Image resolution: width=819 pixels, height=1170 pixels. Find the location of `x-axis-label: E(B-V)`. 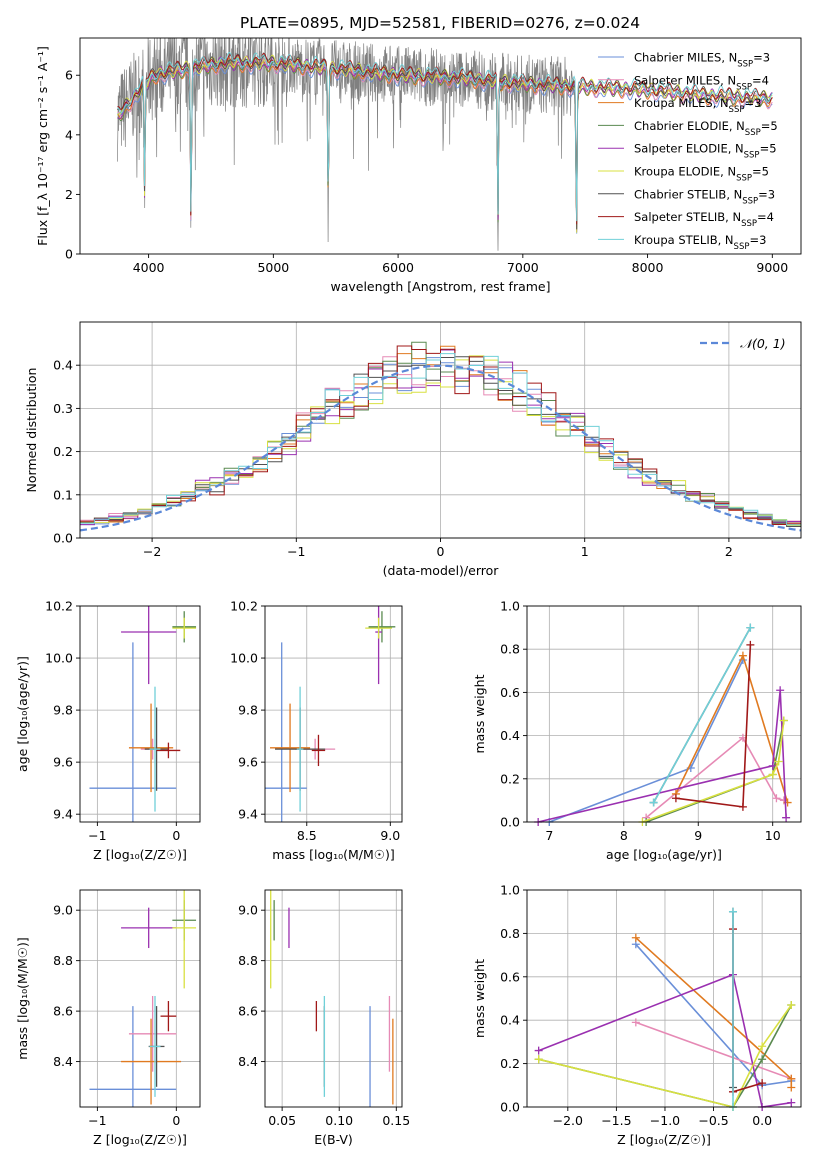

x-axis-label: E(B-V) is located at coordinates (333, 1139).